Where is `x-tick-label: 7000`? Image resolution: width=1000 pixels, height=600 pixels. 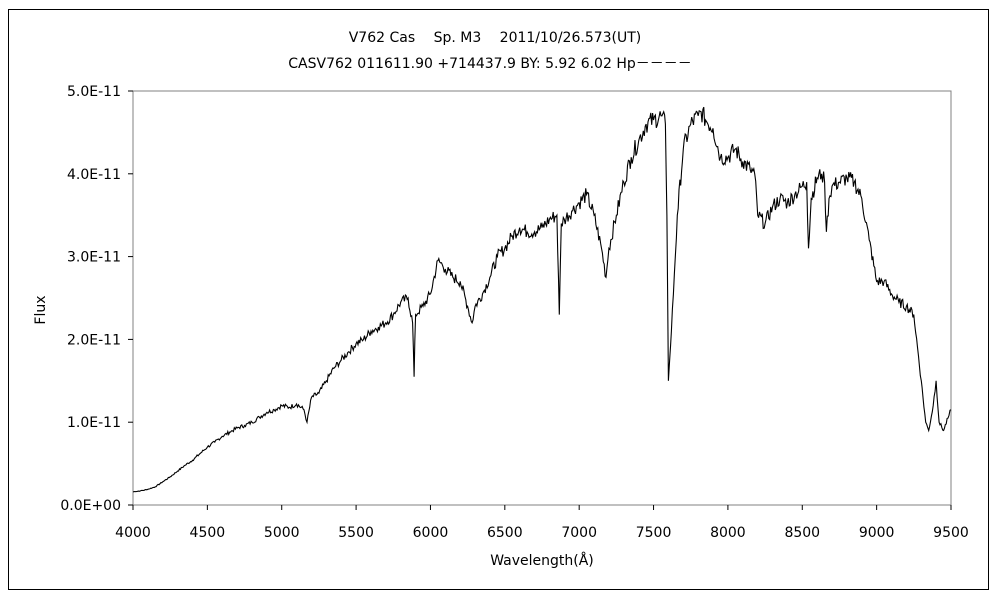
x-tick-label: 7000 is located at coordinates (579, 533).